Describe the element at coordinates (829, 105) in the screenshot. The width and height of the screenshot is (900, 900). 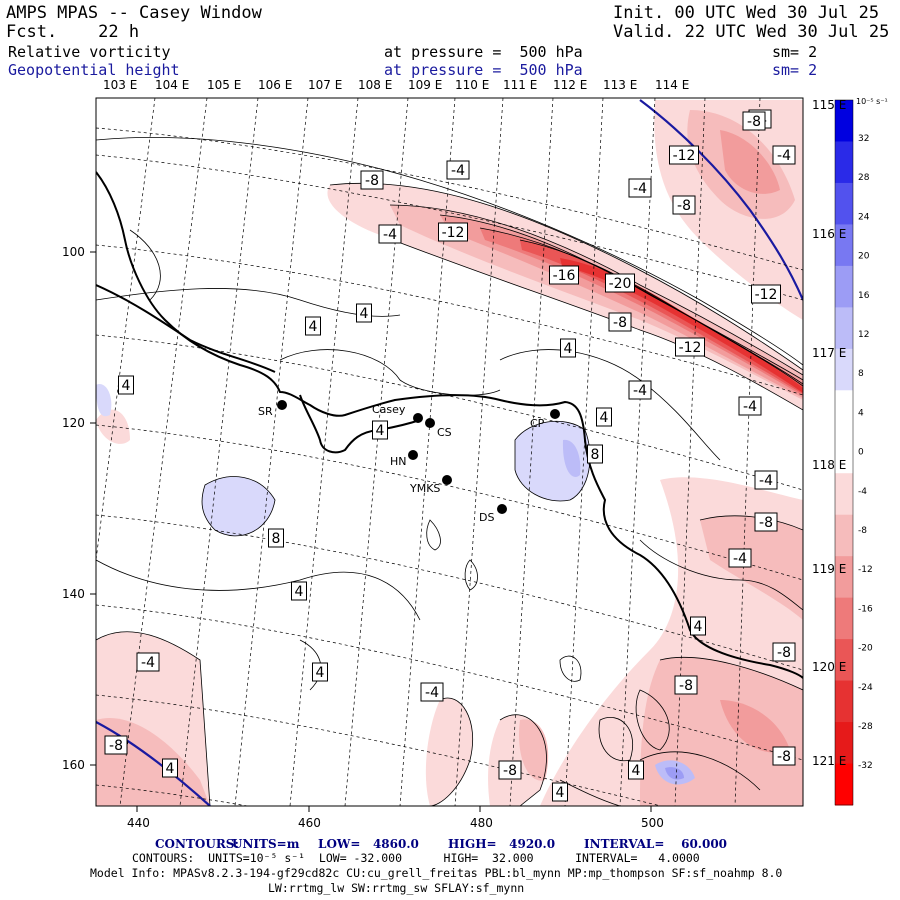
I see `right-longitude-label: 115 E` at that location.